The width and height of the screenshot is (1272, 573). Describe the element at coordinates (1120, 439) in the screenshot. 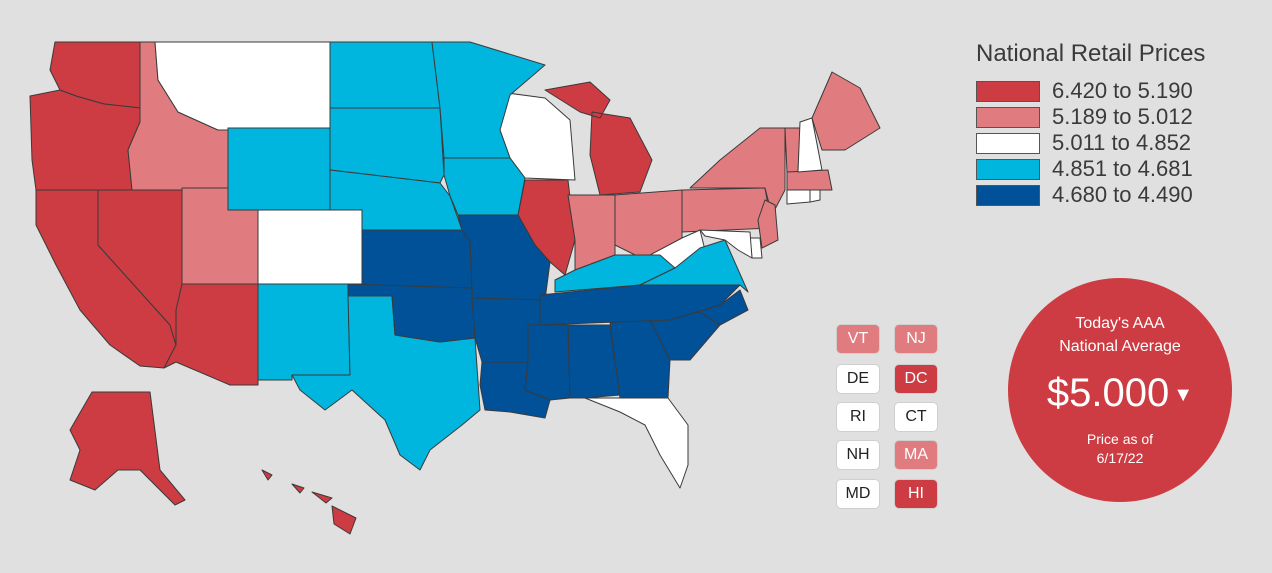

I see `price-asof-label: Price as of` at that location.